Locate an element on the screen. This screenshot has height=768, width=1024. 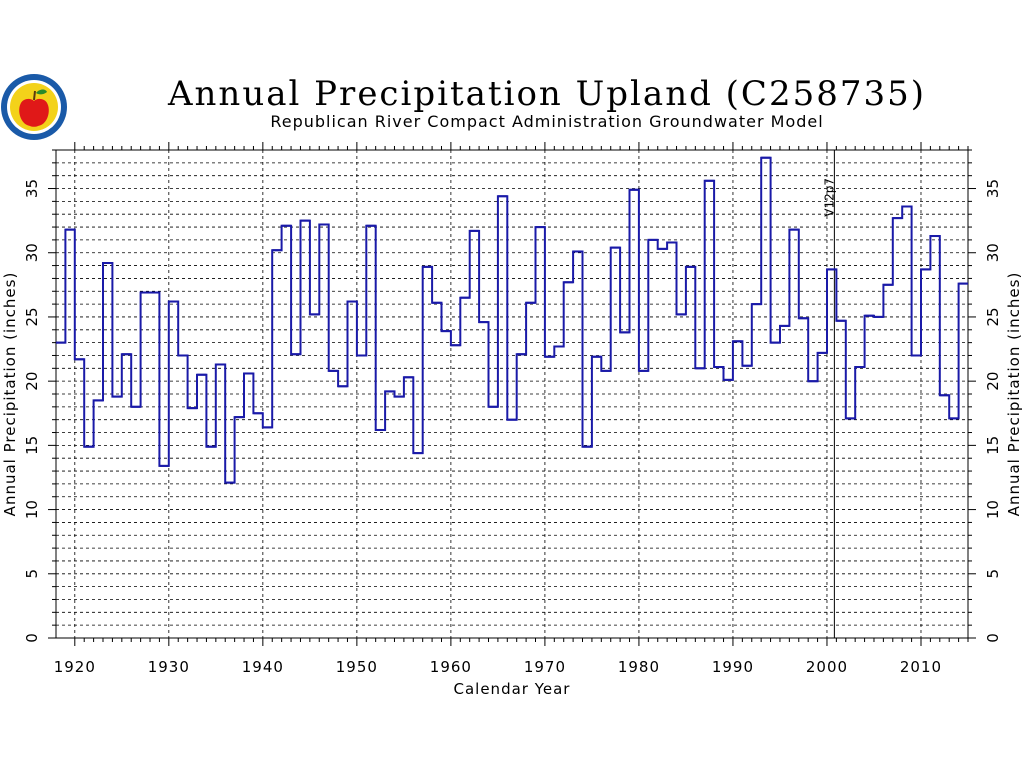
y-tick-label-right: 20 is located at coordinates (993, 381).